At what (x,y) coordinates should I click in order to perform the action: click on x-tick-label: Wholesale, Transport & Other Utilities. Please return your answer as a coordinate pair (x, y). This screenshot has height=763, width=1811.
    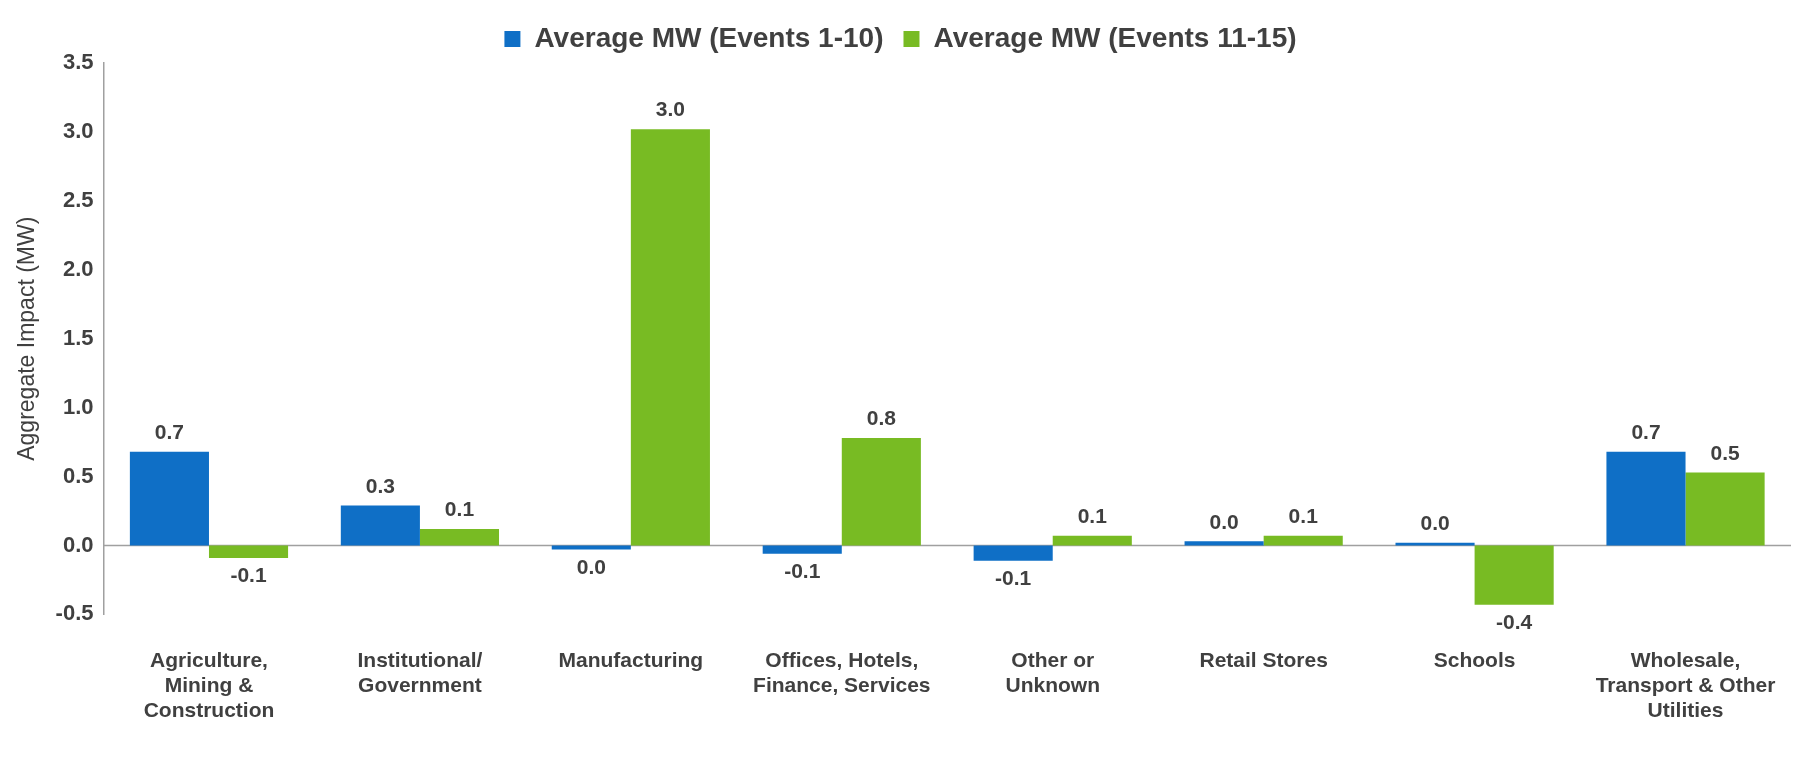
    Looking at the image, I should click on (1685, 684).